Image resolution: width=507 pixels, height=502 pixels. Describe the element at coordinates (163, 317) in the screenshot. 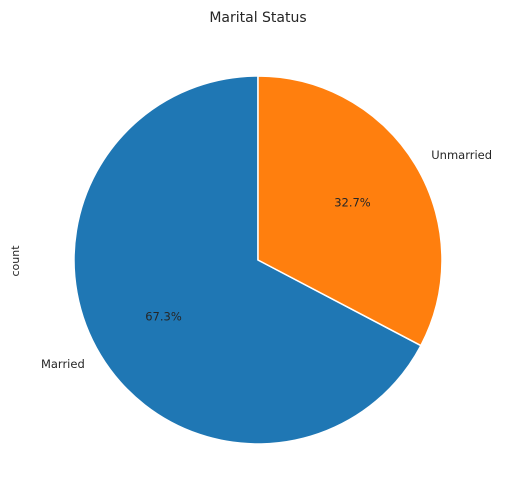

I see `pie-pct-label-married: 67.3%` at that location.